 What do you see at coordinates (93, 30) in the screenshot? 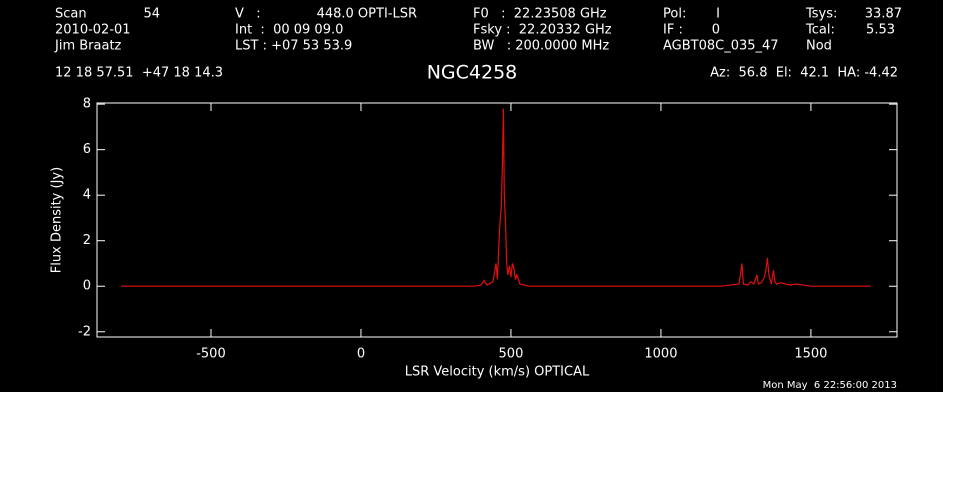
I see `header-text: 2010-02-01` at bounding box center [93, 30].